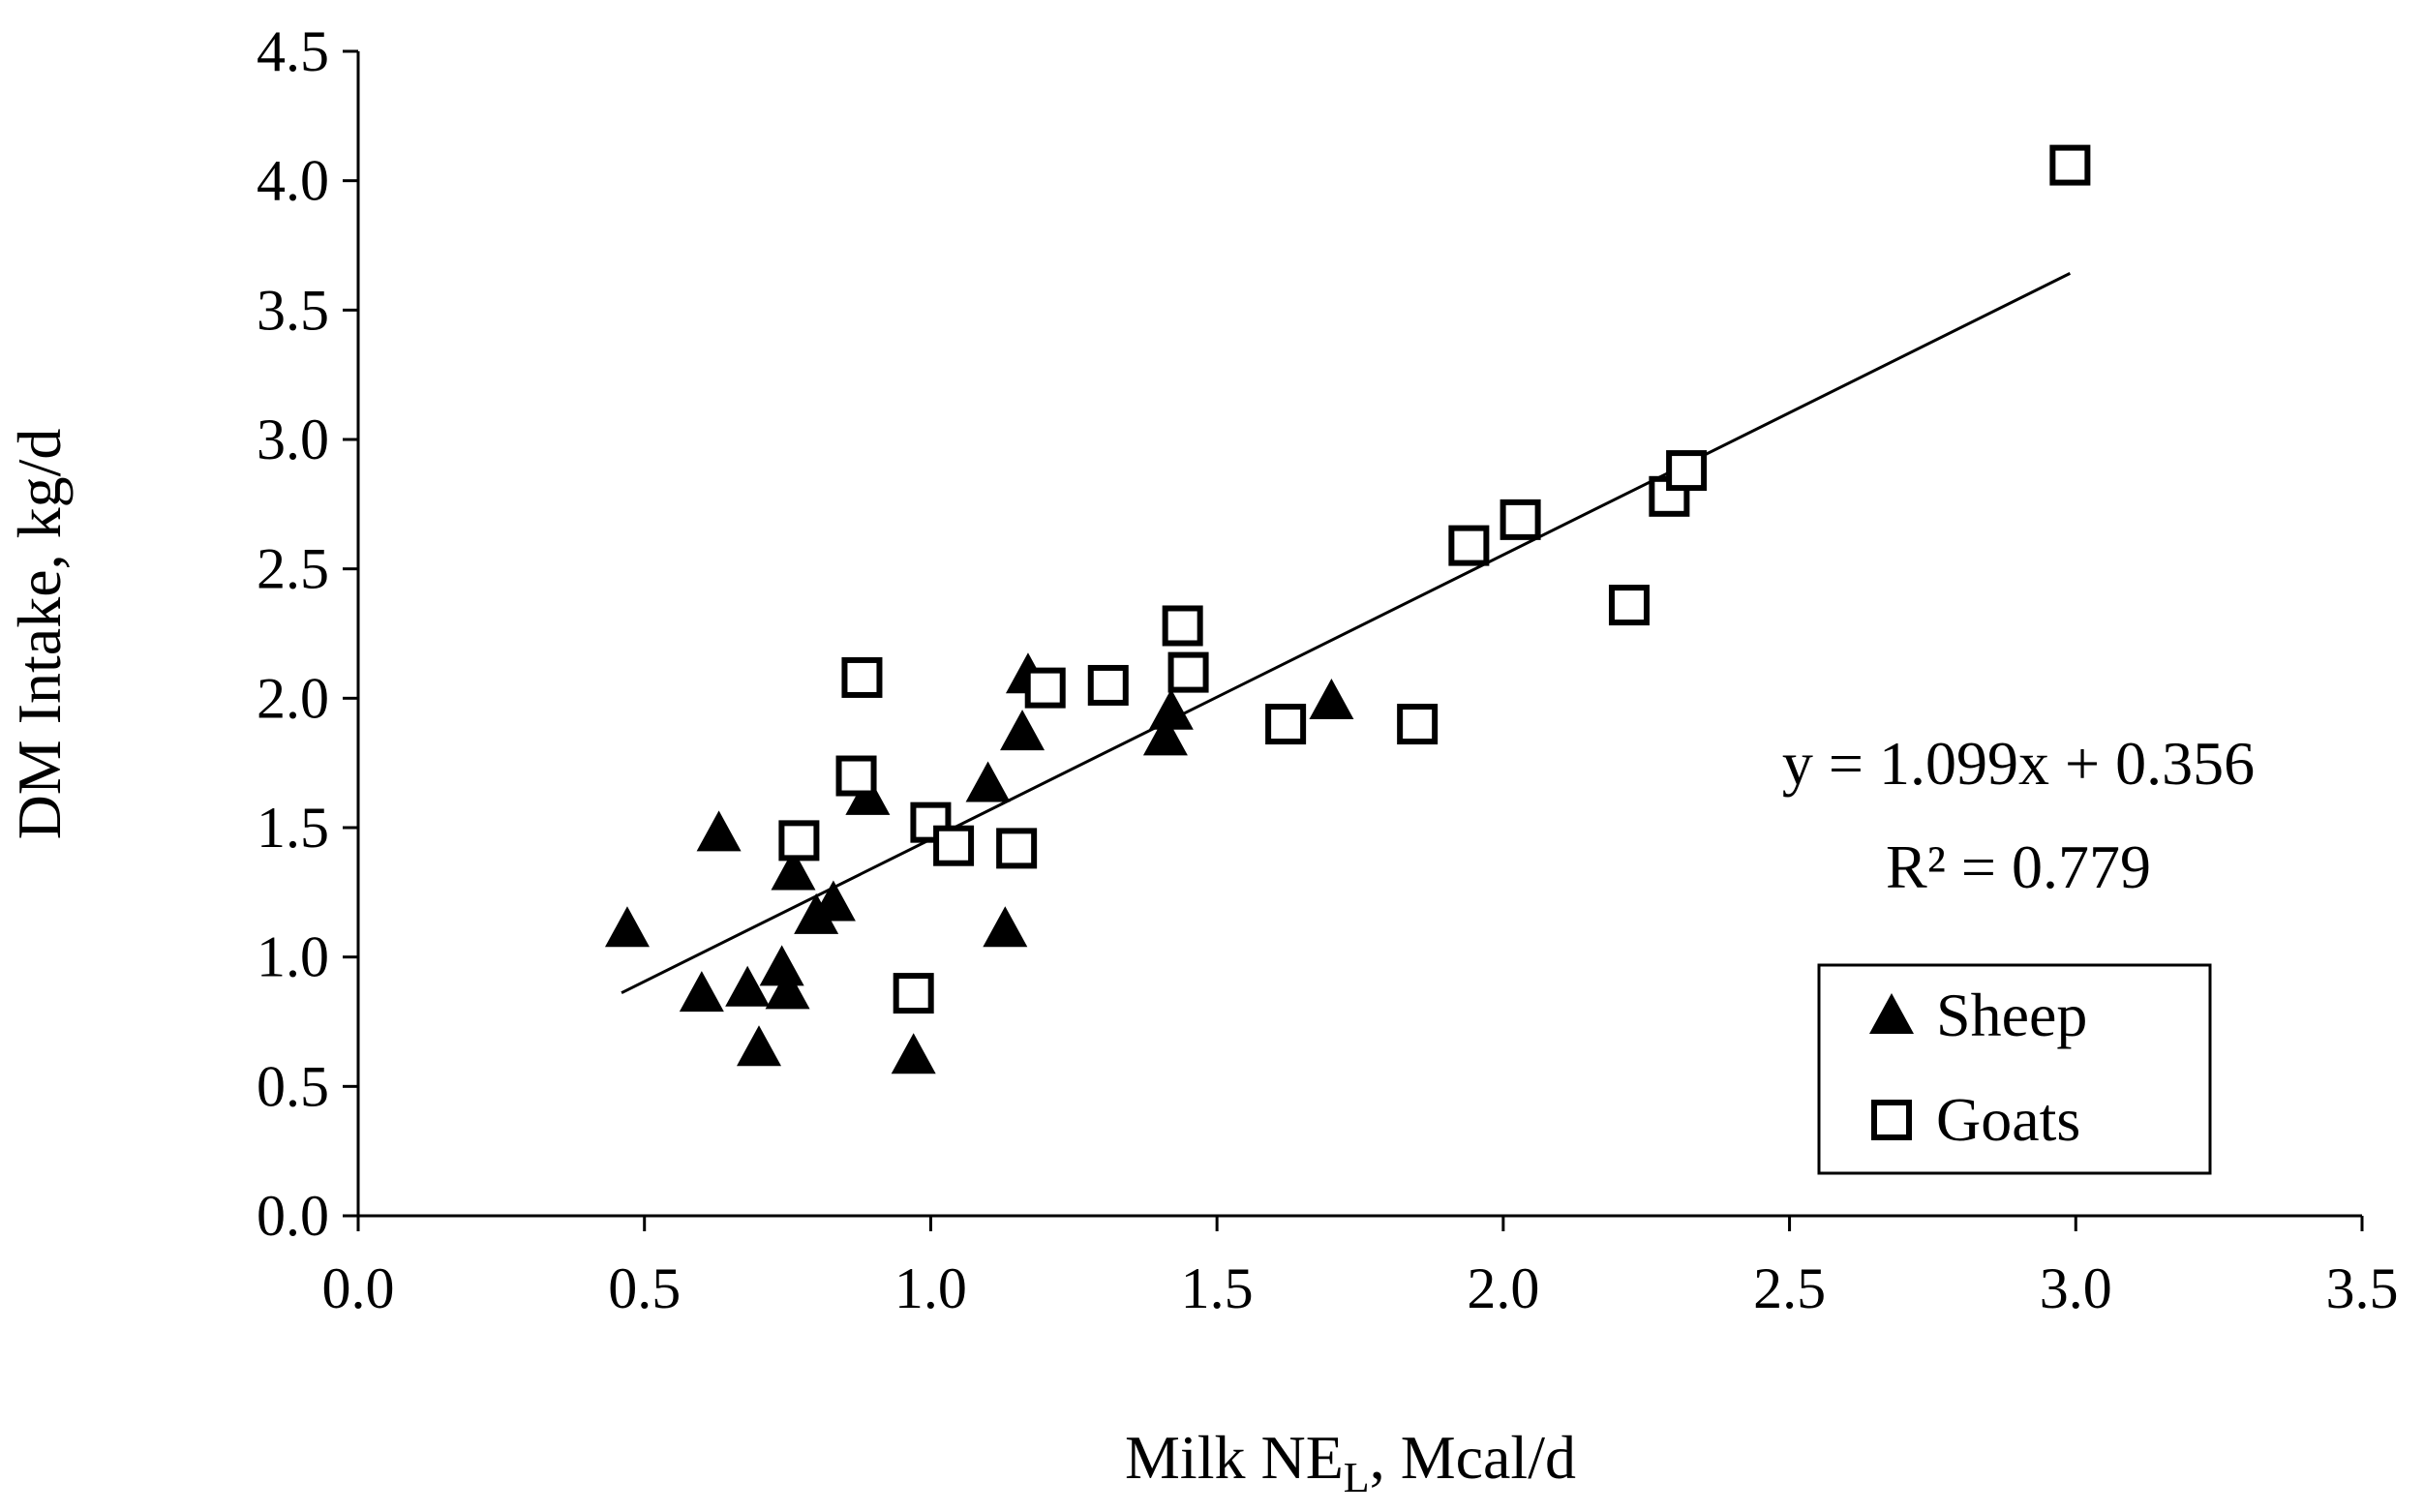  What do you see at coordinates (2362, 1288) in the screenshot?
I see `x-tick-label: 3.5` at bounding box center [2362, 1288].